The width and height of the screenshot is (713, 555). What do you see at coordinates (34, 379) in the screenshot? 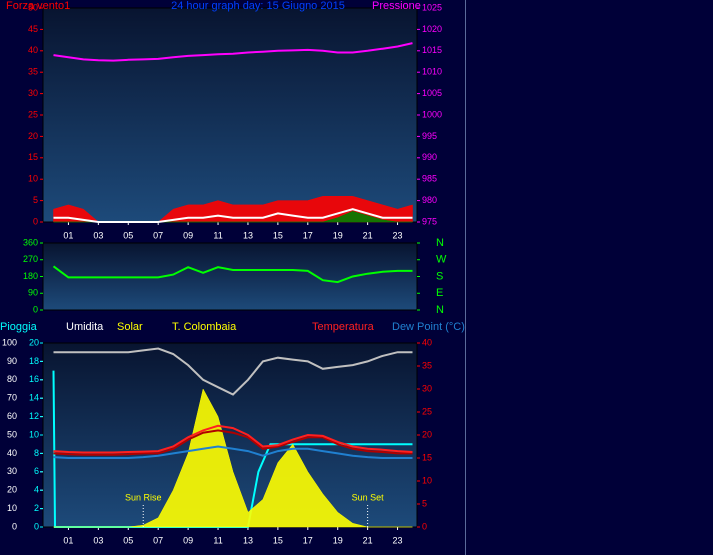
I see `y3-tick-label: 16` at bounding box center [34, 379].